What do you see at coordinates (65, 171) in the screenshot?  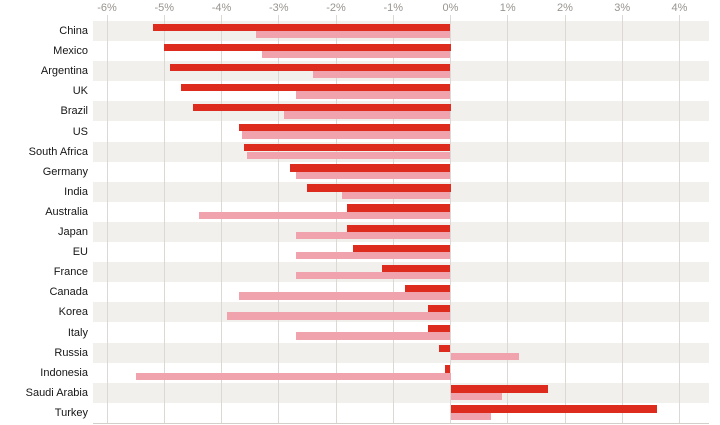 I see `category-label: Germany` at bounding box center [65, 171].